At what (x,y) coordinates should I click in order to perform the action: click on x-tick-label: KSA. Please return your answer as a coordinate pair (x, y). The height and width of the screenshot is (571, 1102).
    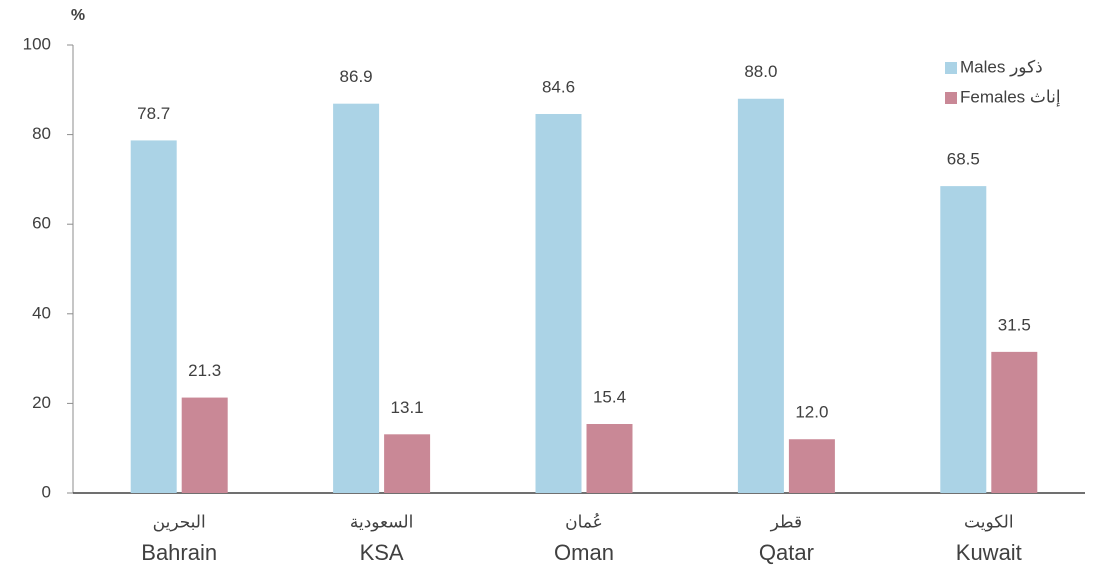
    Looking at the image, I should click on (382, 552).